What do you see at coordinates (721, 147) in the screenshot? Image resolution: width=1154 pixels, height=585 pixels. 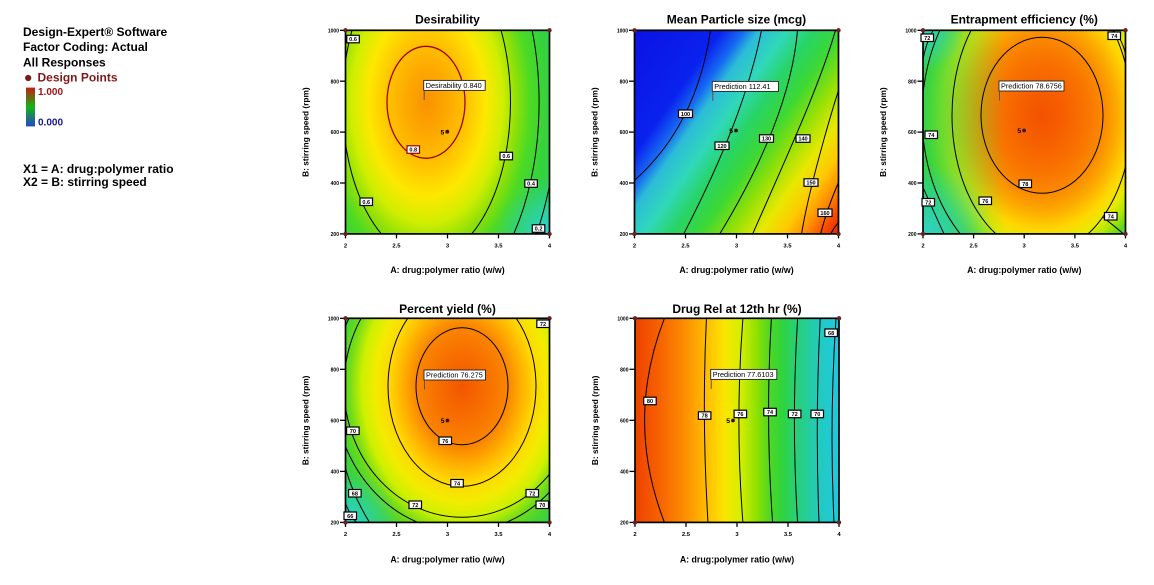 I see `svg-text: 120` at bounding box center [721, 147].